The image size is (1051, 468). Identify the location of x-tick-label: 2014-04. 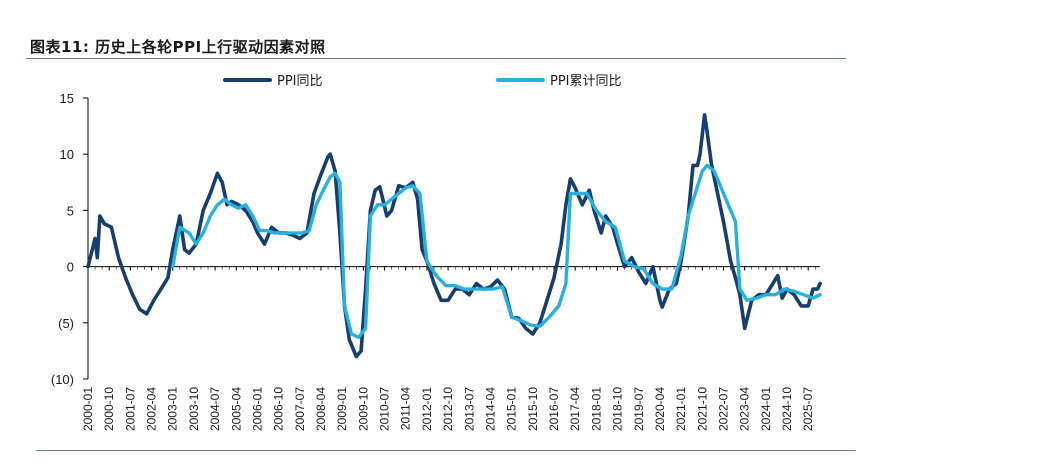
(490, 409).